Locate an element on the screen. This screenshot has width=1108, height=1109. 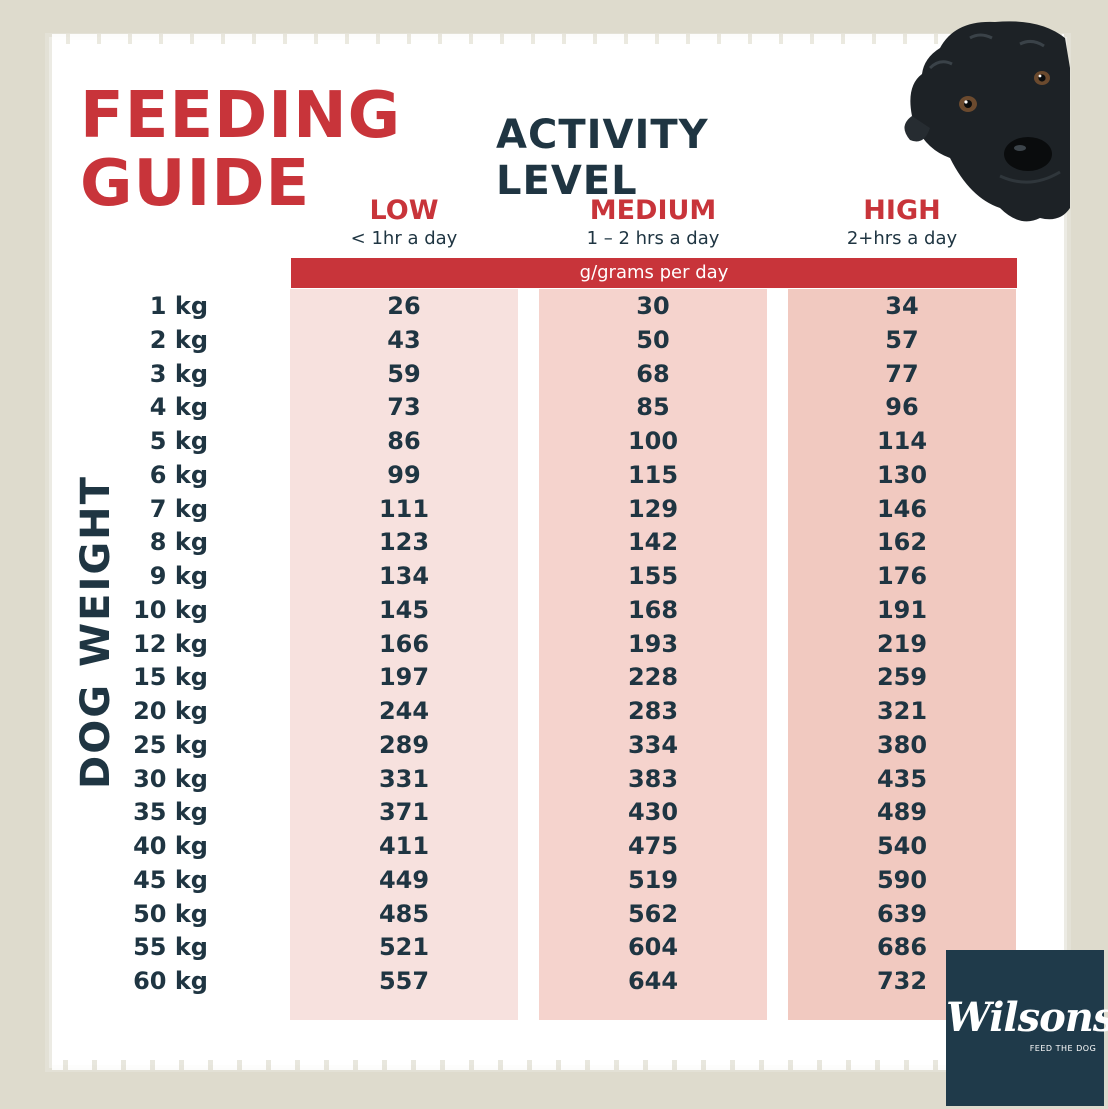
brand-name: Wilsons is located at coordinates (1027, 1017).